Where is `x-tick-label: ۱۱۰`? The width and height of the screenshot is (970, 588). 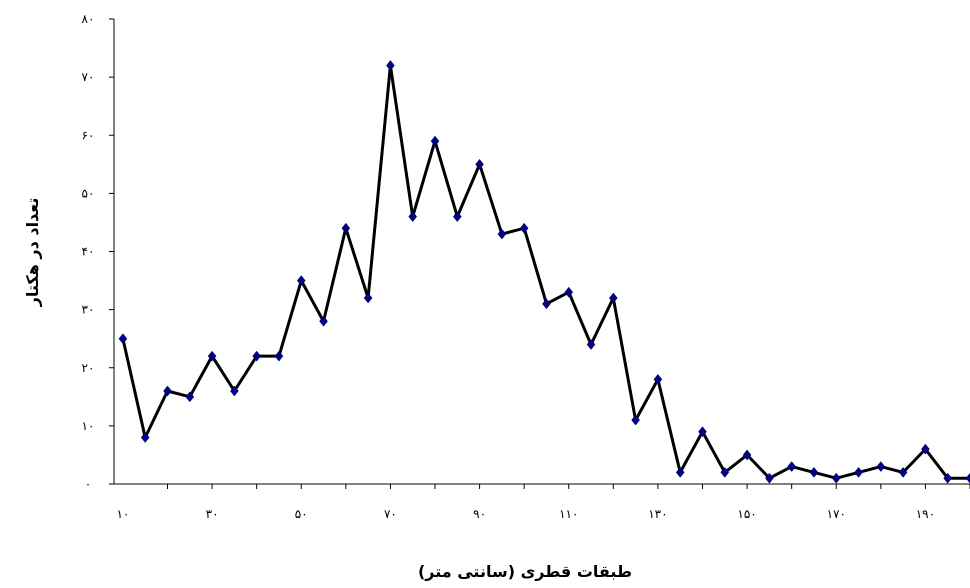 x-tick-label: ۱۱۰ is located at coordinates (568, 514).